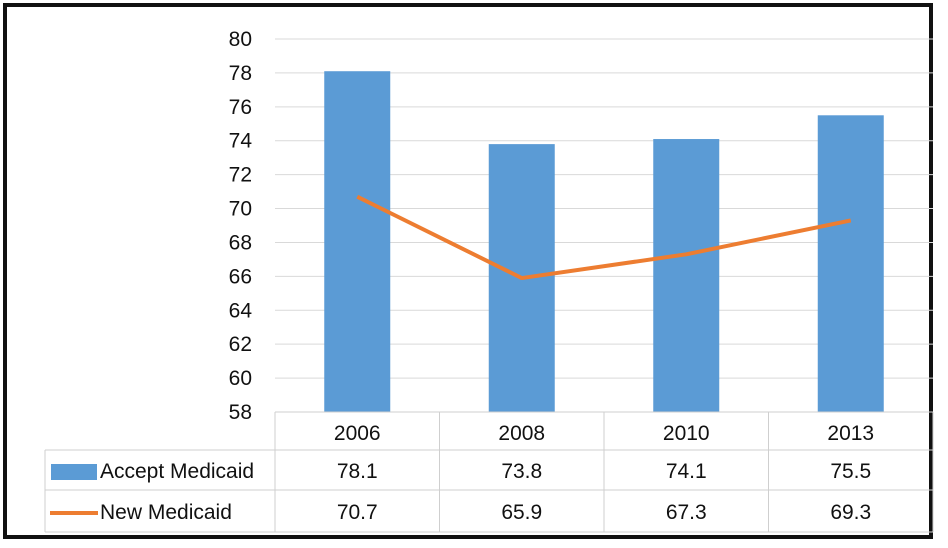 This screenshot has width=948, height=548. I want to click on category-label: 2008, so click(521, 433).